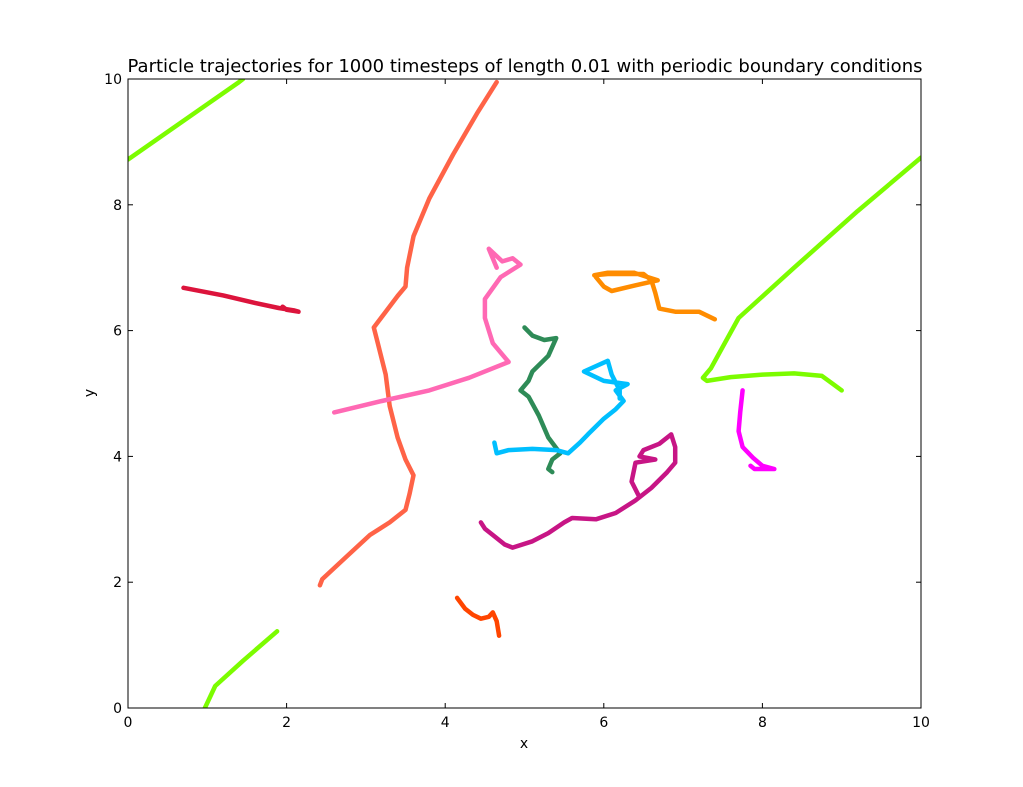 The image size is (1023, 787). I want to click on x-tick-label: 8, so click(762, 723).